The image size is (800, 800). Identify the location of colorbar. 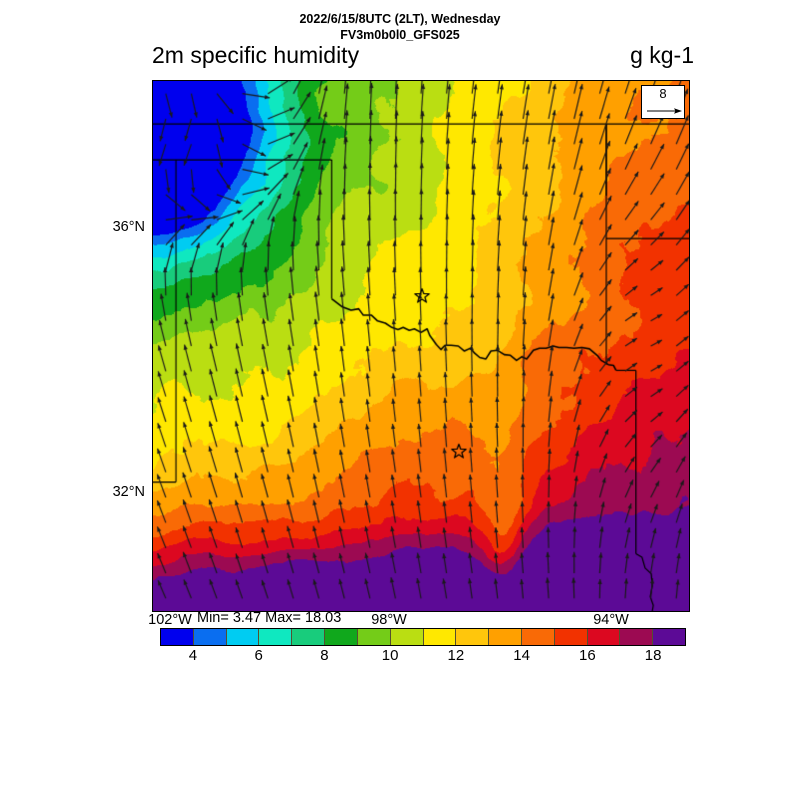
(423, 637).